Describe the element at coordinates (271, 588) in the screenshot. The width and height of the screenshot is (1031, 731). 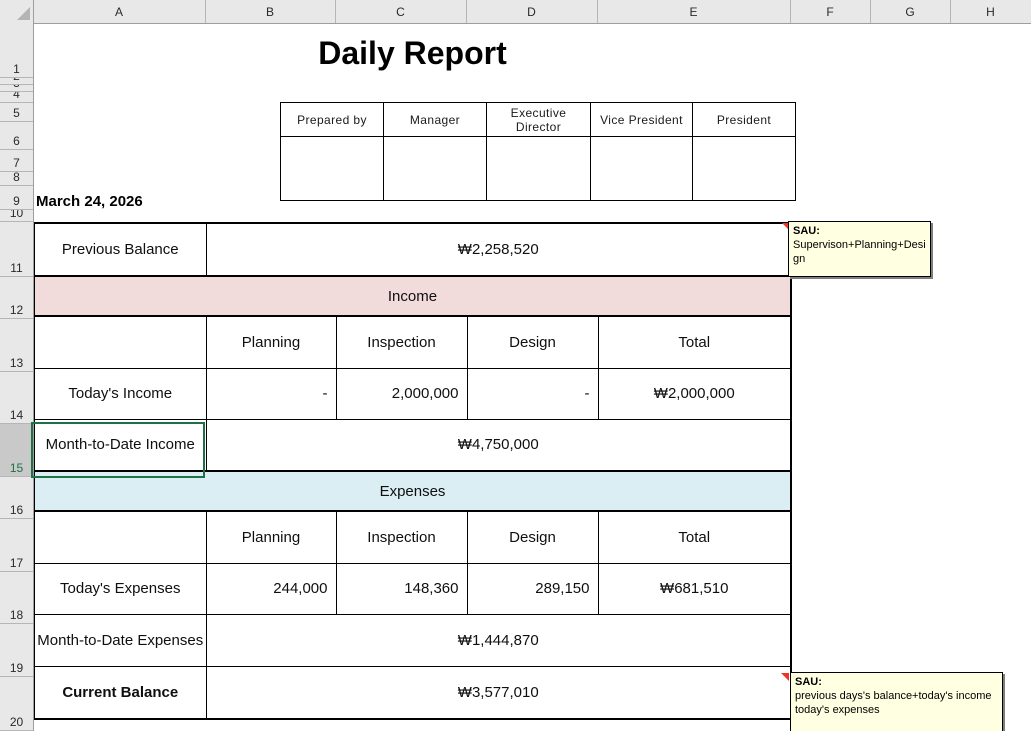
I see `cell-todays-expenses-planning: 244,000` at that location.